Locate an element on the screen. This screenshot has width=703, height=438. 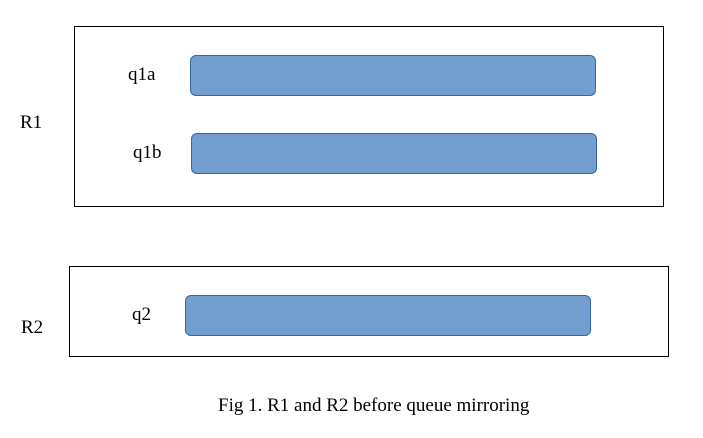
figure-caption: Fig 1. R1 and R2 before queue mirroring is located at coordinates (374, 405).